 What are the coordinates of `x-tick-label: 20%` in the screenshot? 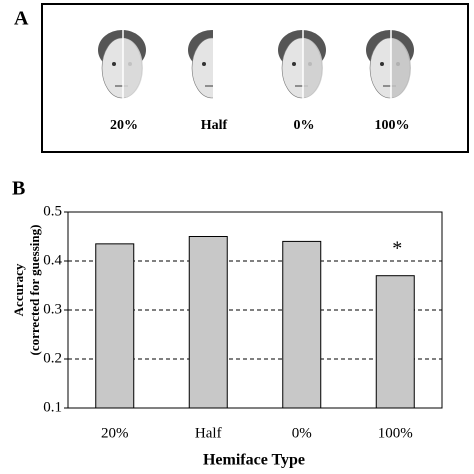 It's located at (115, 433).